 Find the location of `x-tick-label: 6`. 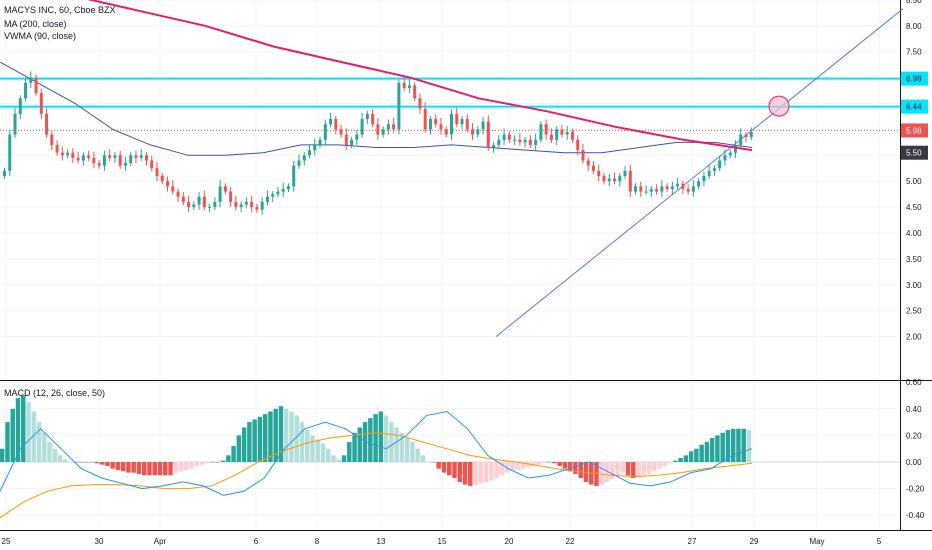

x-tick-label: 6 is located at coordinates (256, 541).